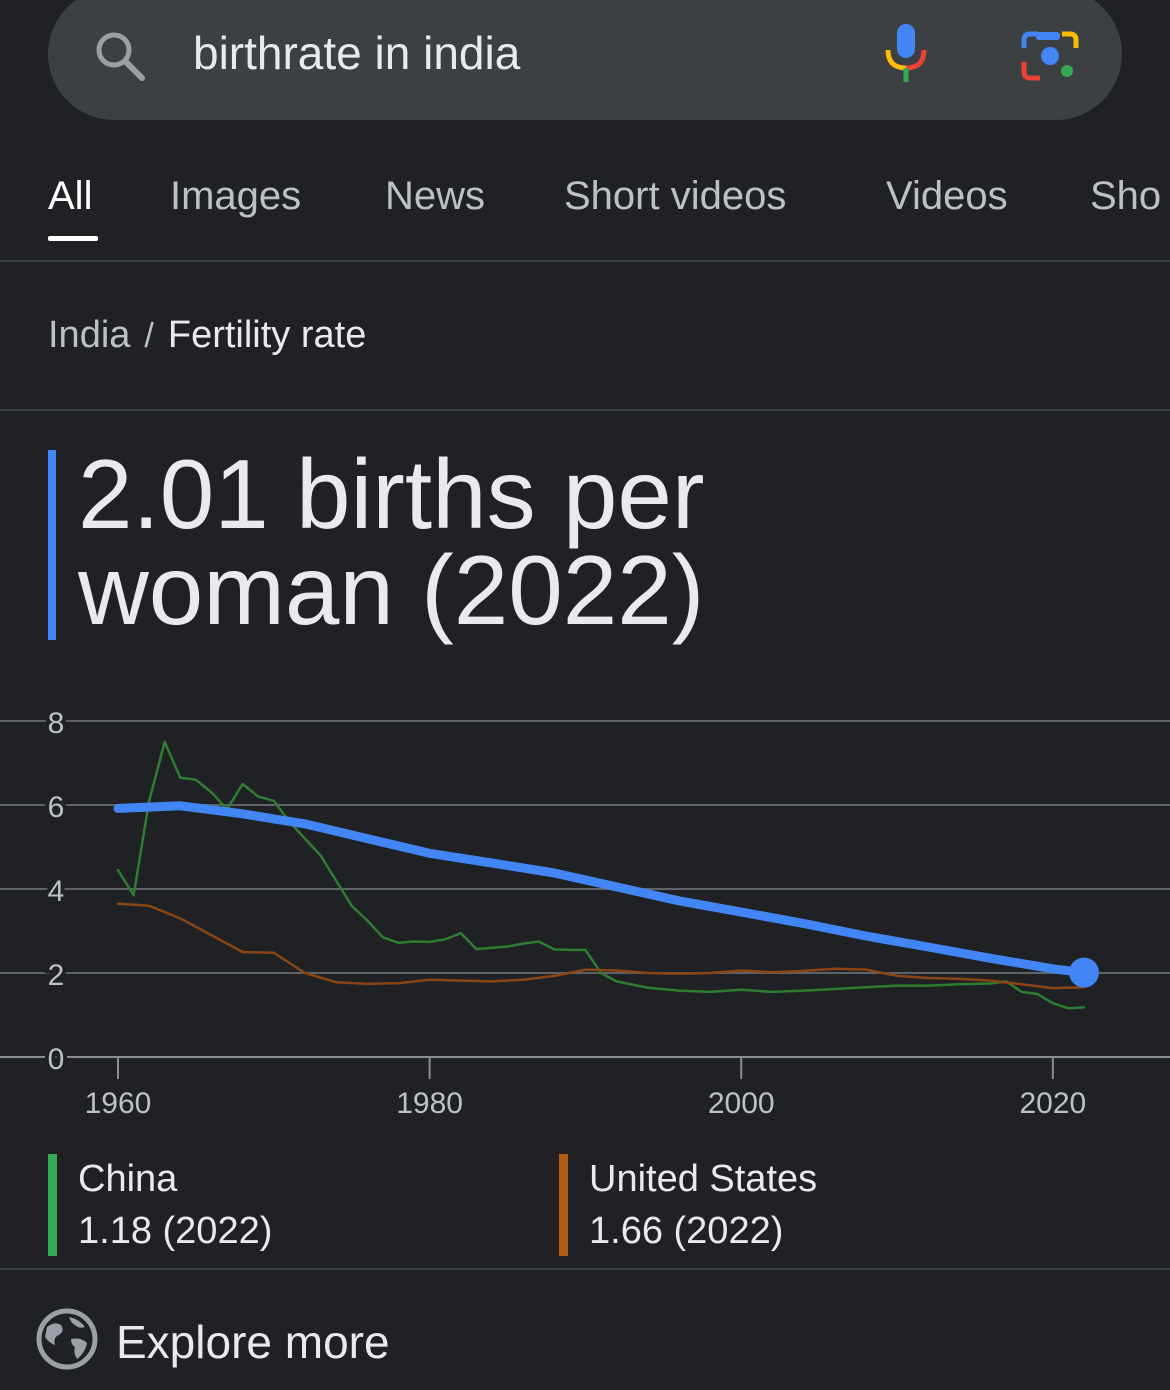  I want to click on tabs-divider, so click(585, 261).